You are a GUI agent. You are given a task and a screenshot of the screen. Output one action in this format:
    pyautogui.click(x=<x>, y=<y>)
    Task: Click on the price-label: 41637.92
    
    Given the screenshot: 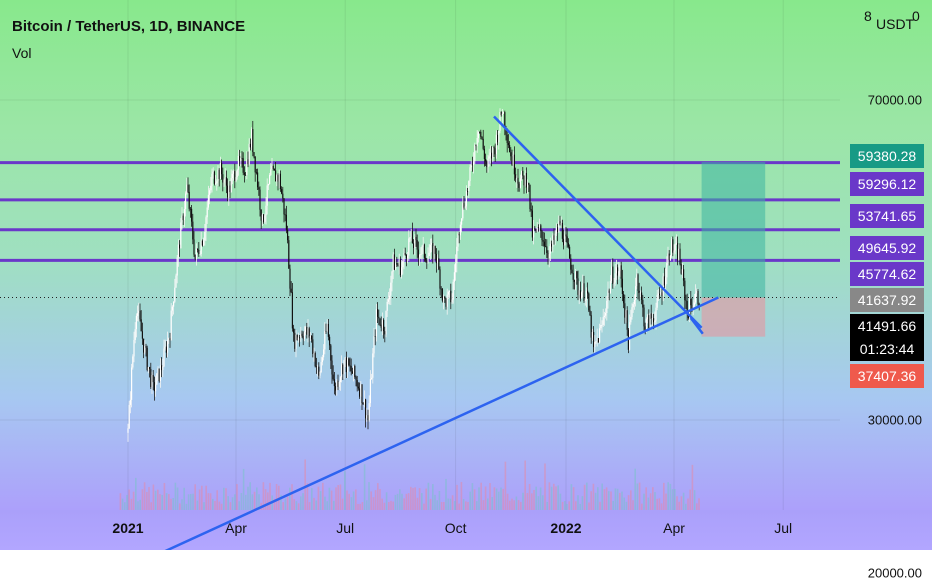 What is the action you would take?
    pyautogui.click(x=887, y=300)
    